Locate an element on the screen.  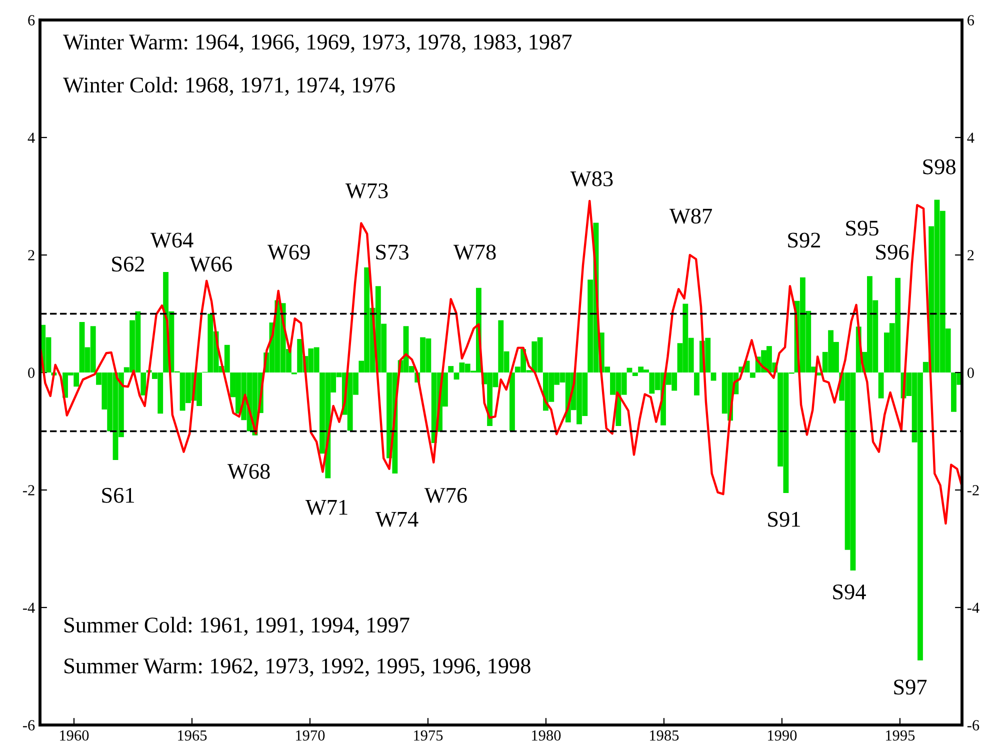
x-tick-label: 1965 is located at coordinates (192, 735).